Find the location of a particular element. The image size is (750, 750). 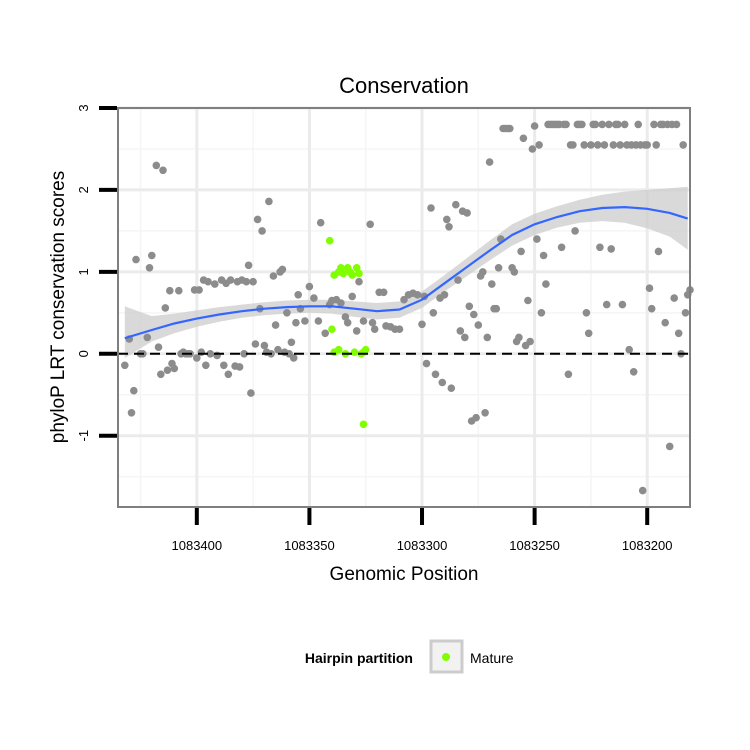

y-axis-title: phyloP LRT conservation scores is located at coordinates (58, 307).